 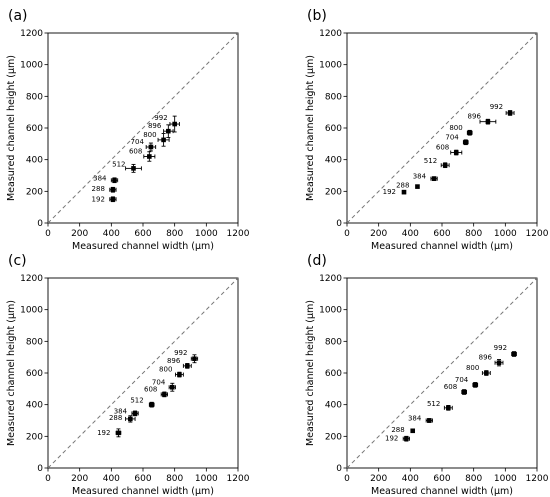 I want to click on data-point-800: 800, so click(x=171, y=372).